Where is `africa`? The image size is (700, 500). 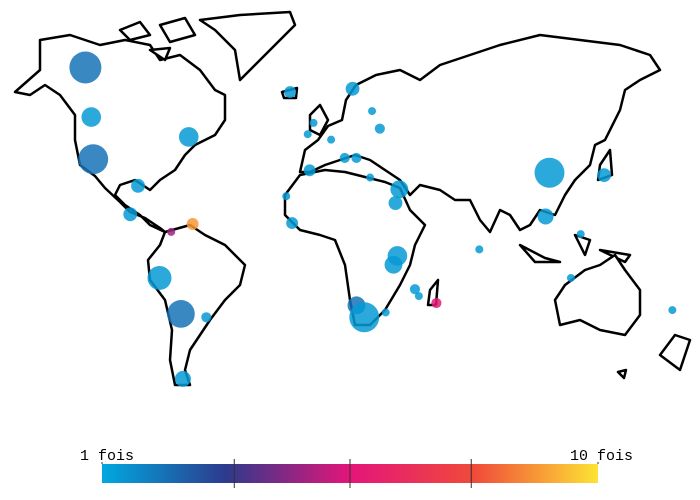
africa is located at coordinates (355, 247).